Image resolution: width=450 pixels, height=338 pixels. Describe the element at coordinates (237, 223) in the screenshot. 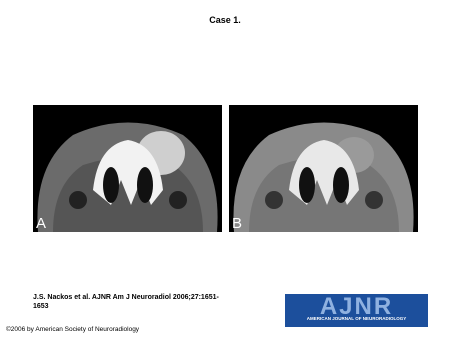

I see `panel-label: B` at that location.